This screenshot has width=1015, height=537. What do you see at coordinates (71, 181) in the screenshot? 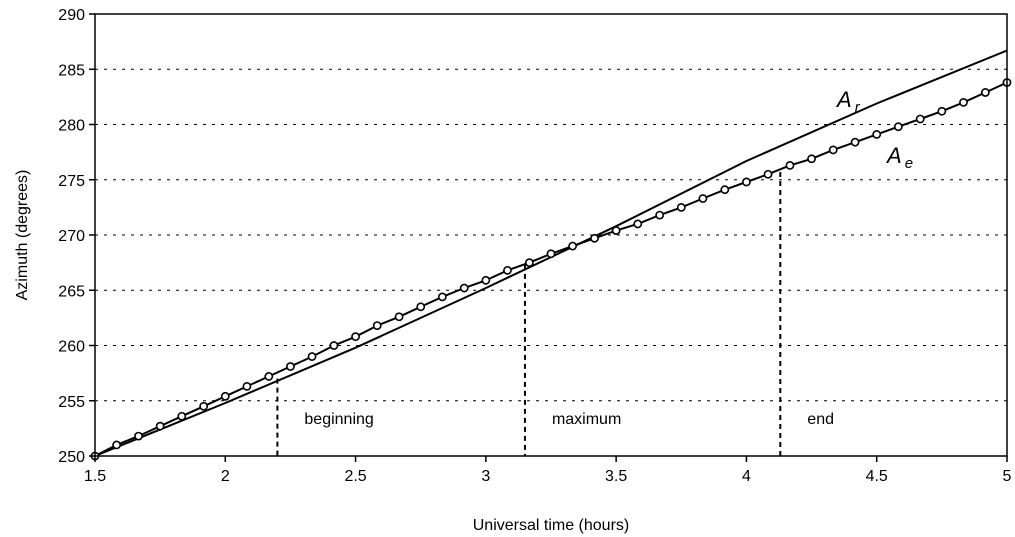
I see `y-tick-label: 275` at bounding box center [71, 181].